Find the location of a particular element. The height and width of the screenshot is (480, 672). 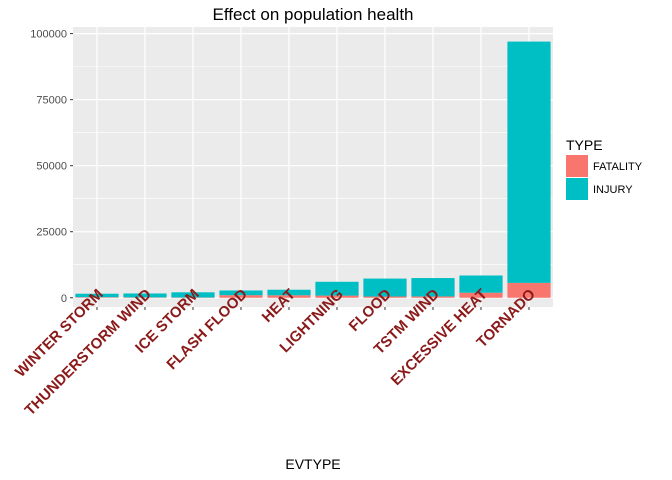

legend-label: INJURY is located at coordinates (613, 190).